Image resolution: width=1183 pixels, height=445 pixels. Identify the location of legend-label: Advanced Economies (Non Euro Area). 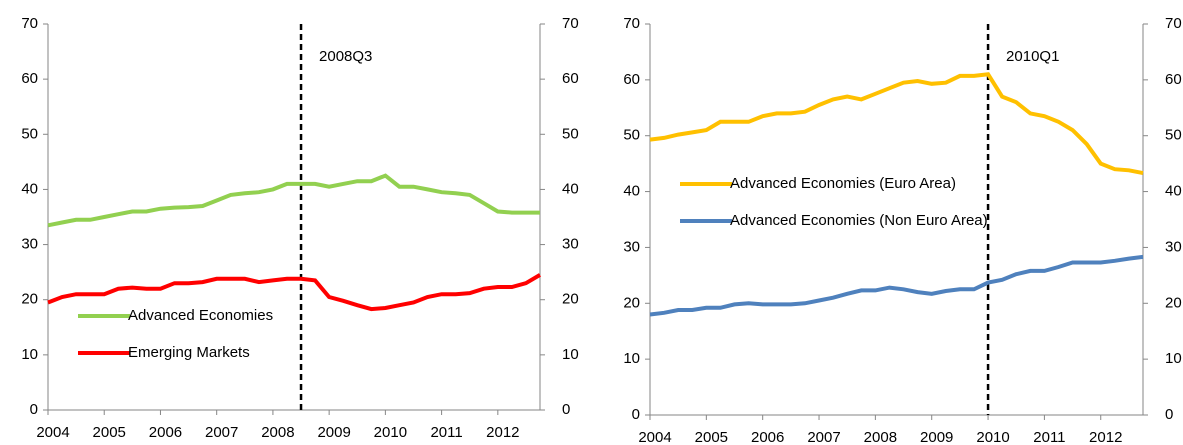
(859, 220).